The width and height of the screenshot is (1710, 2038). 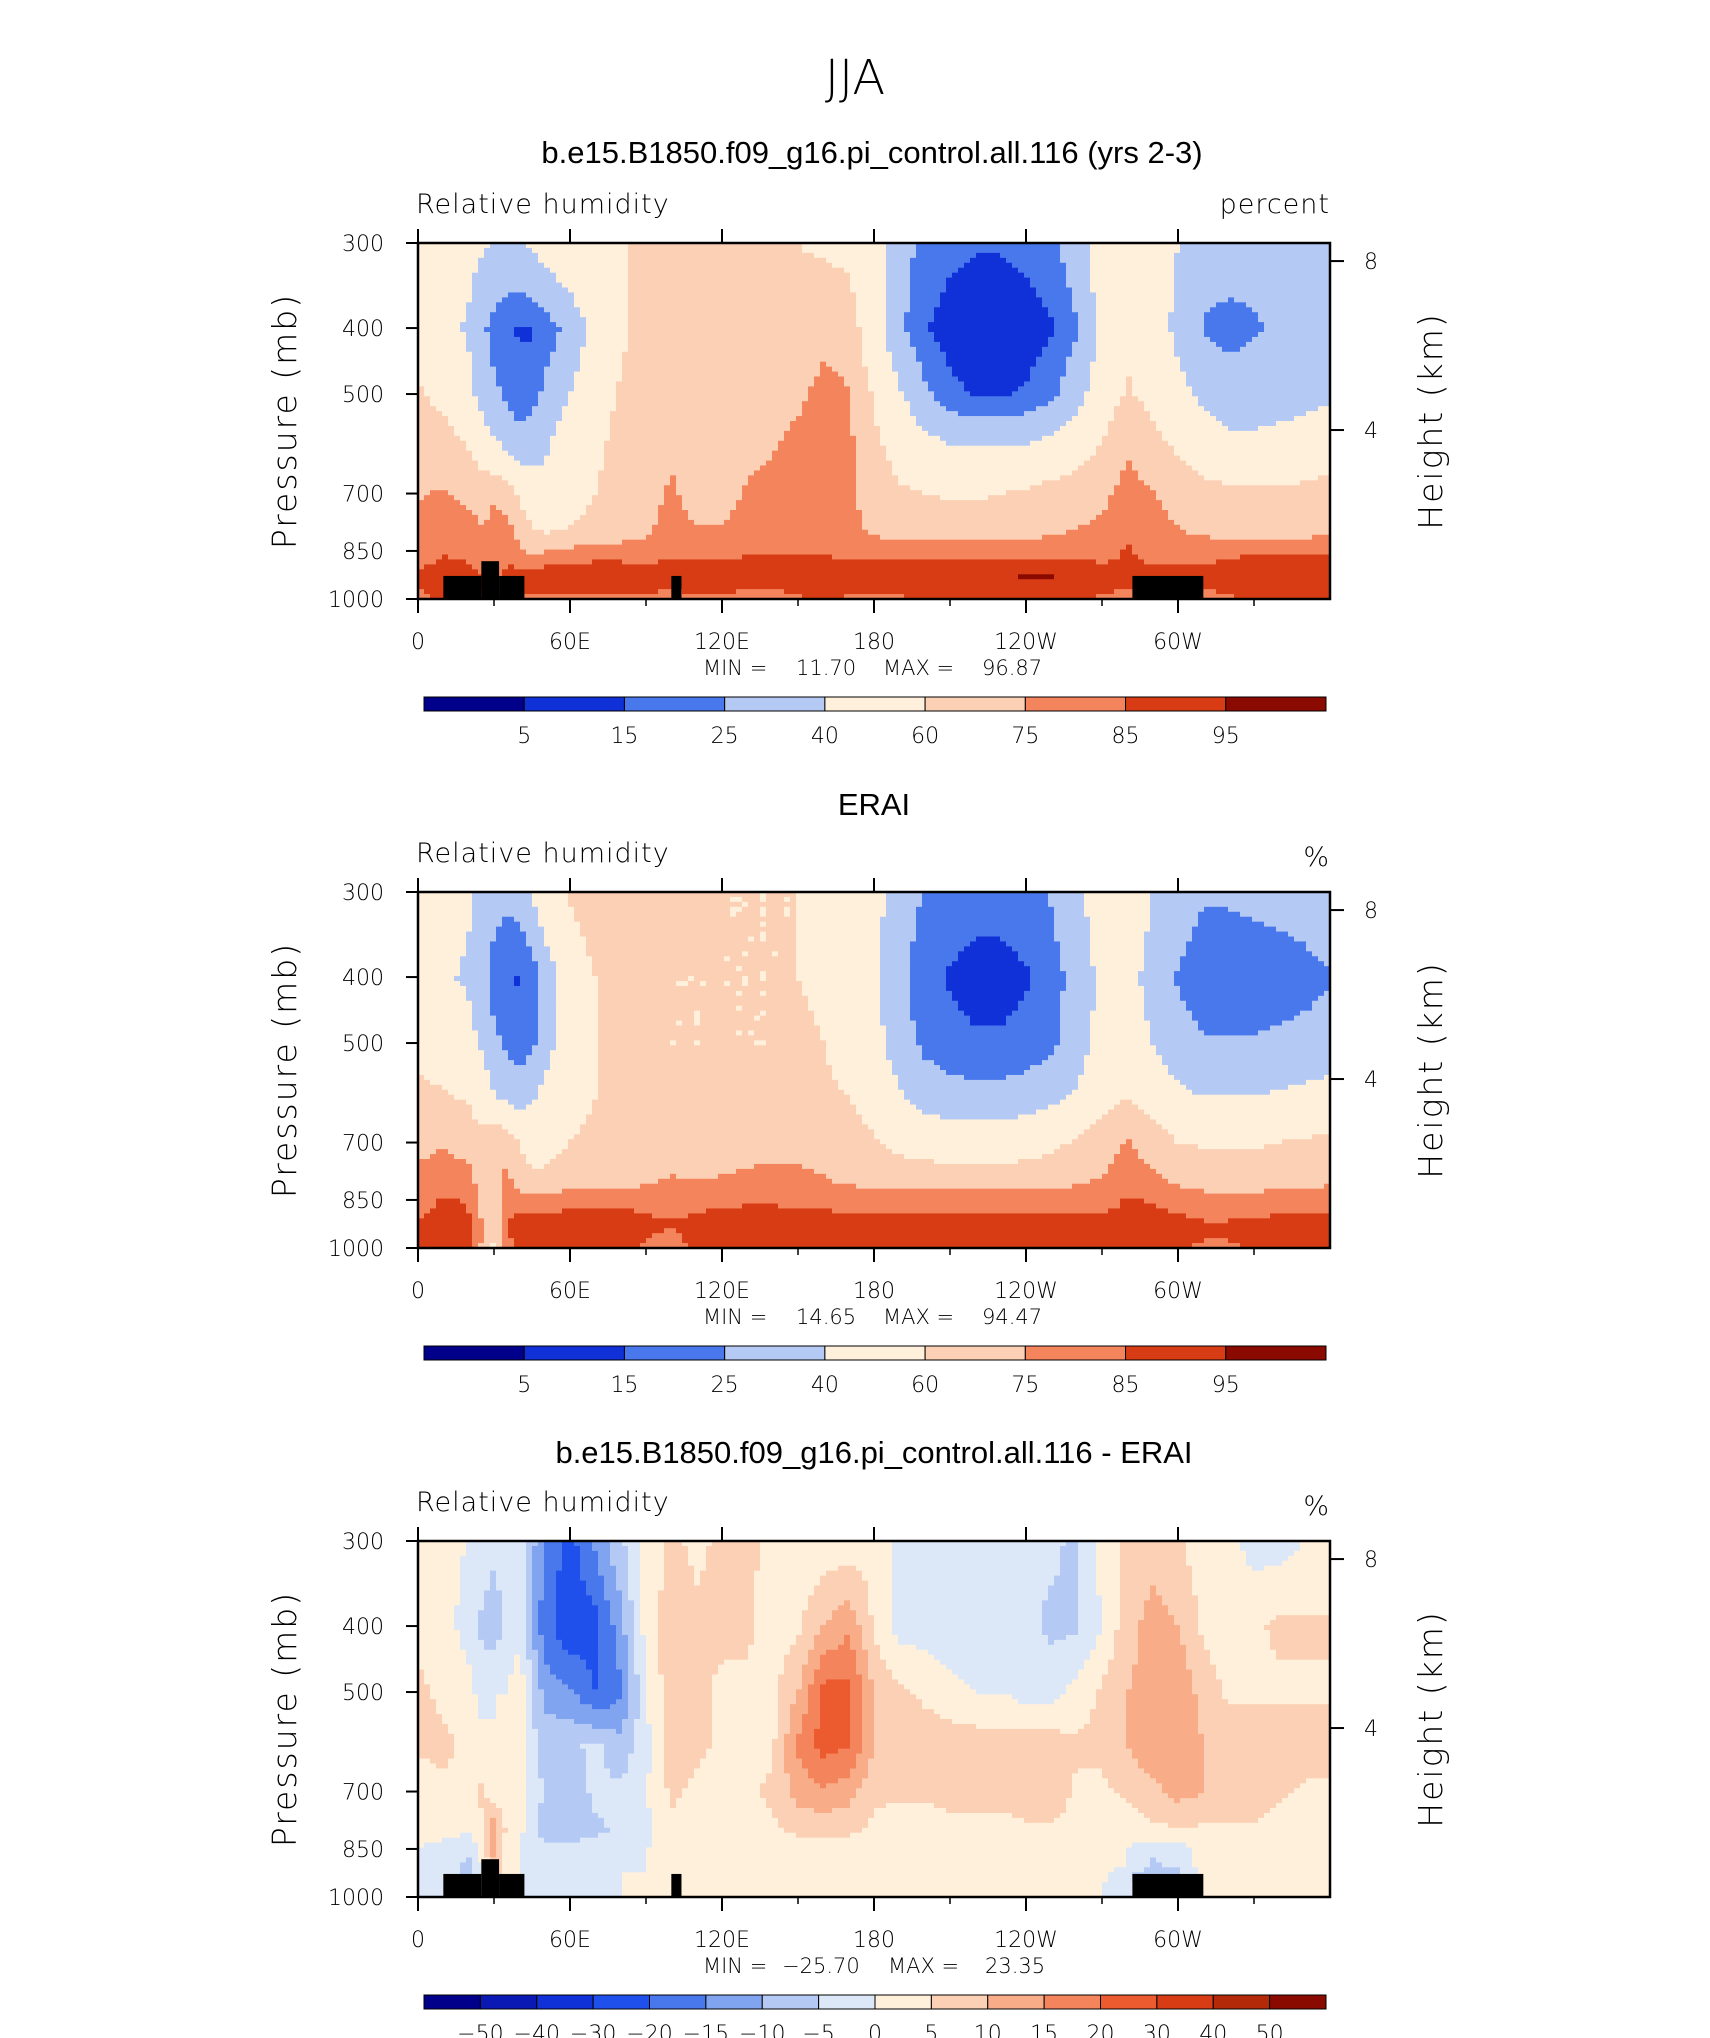 I want to click on colorbar-box, so click(x=875, y=704).